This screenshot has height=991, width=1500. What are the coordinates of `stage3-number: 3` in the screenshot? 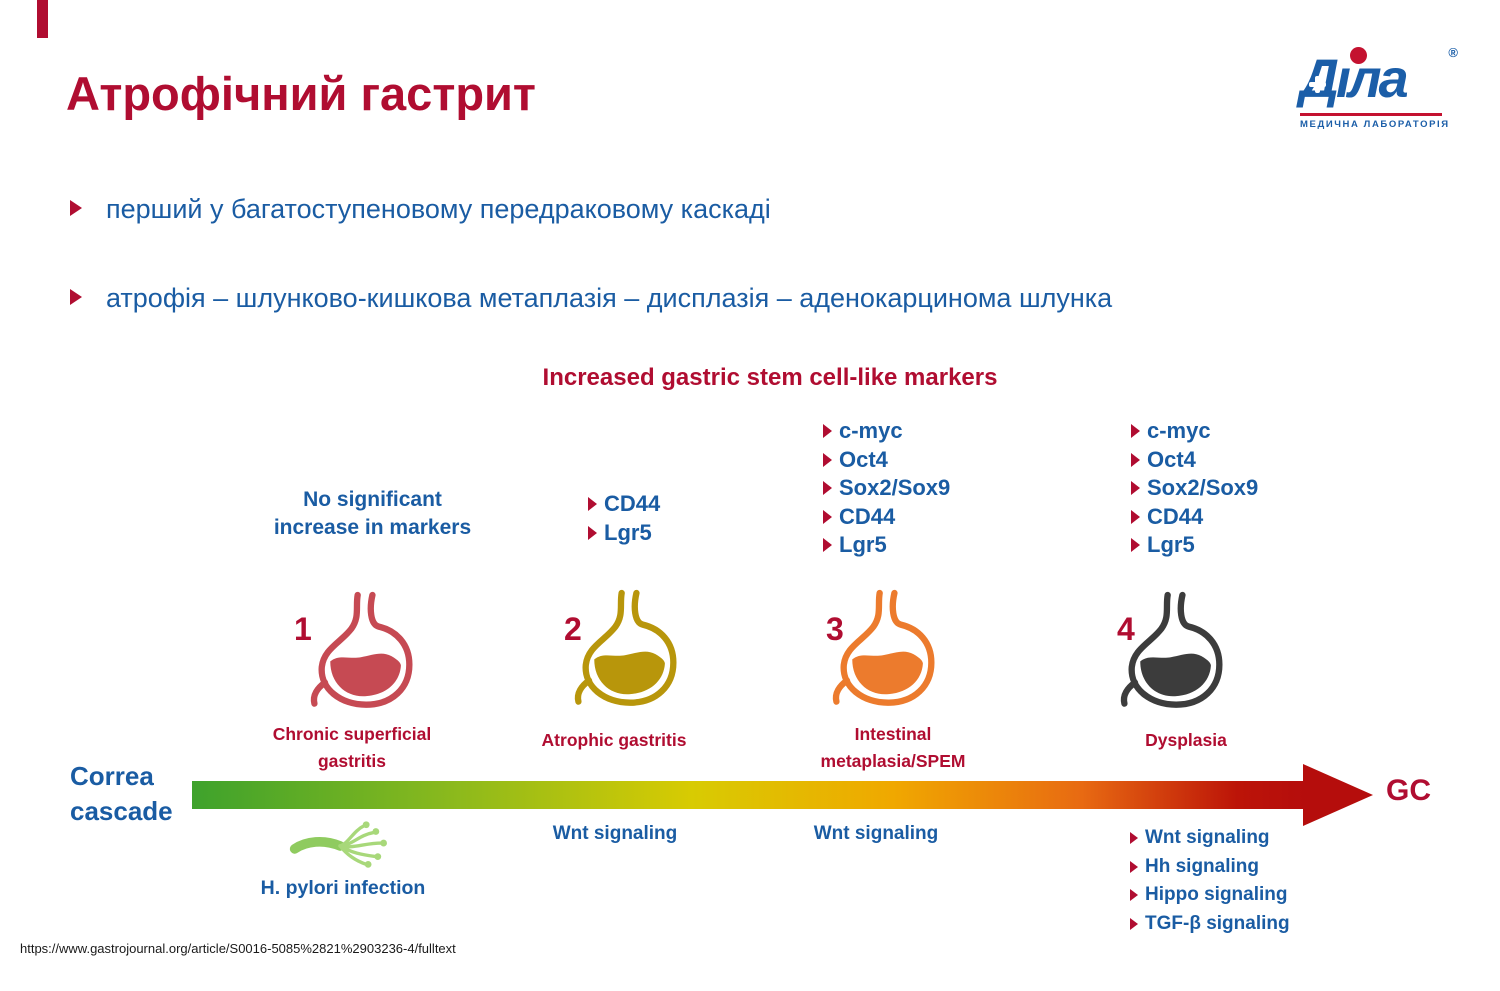 It's located at (835, 629).